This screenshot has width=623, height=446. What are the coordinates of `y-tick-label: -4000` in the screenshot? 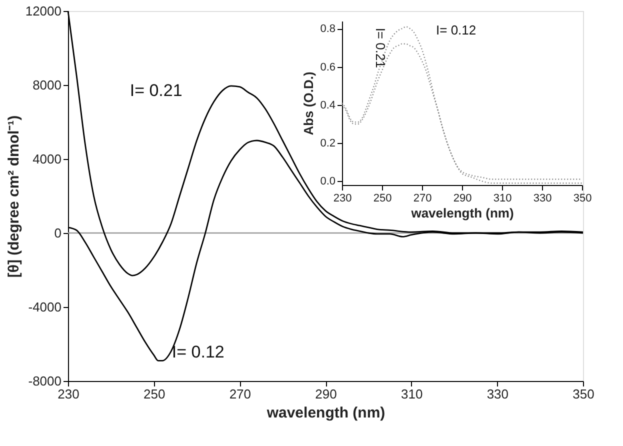 It's located at (45, 307).